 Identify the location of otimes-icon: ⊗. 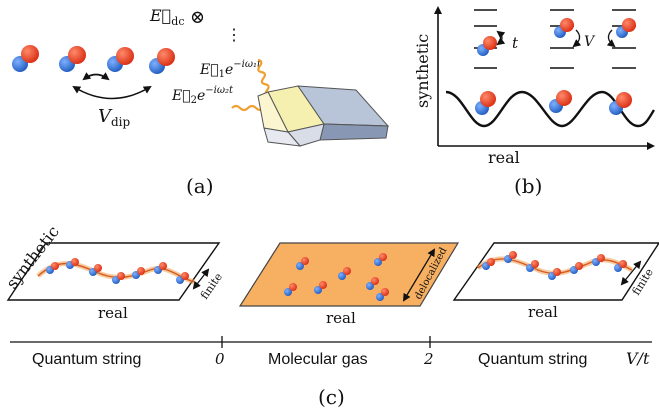
(197, 17).